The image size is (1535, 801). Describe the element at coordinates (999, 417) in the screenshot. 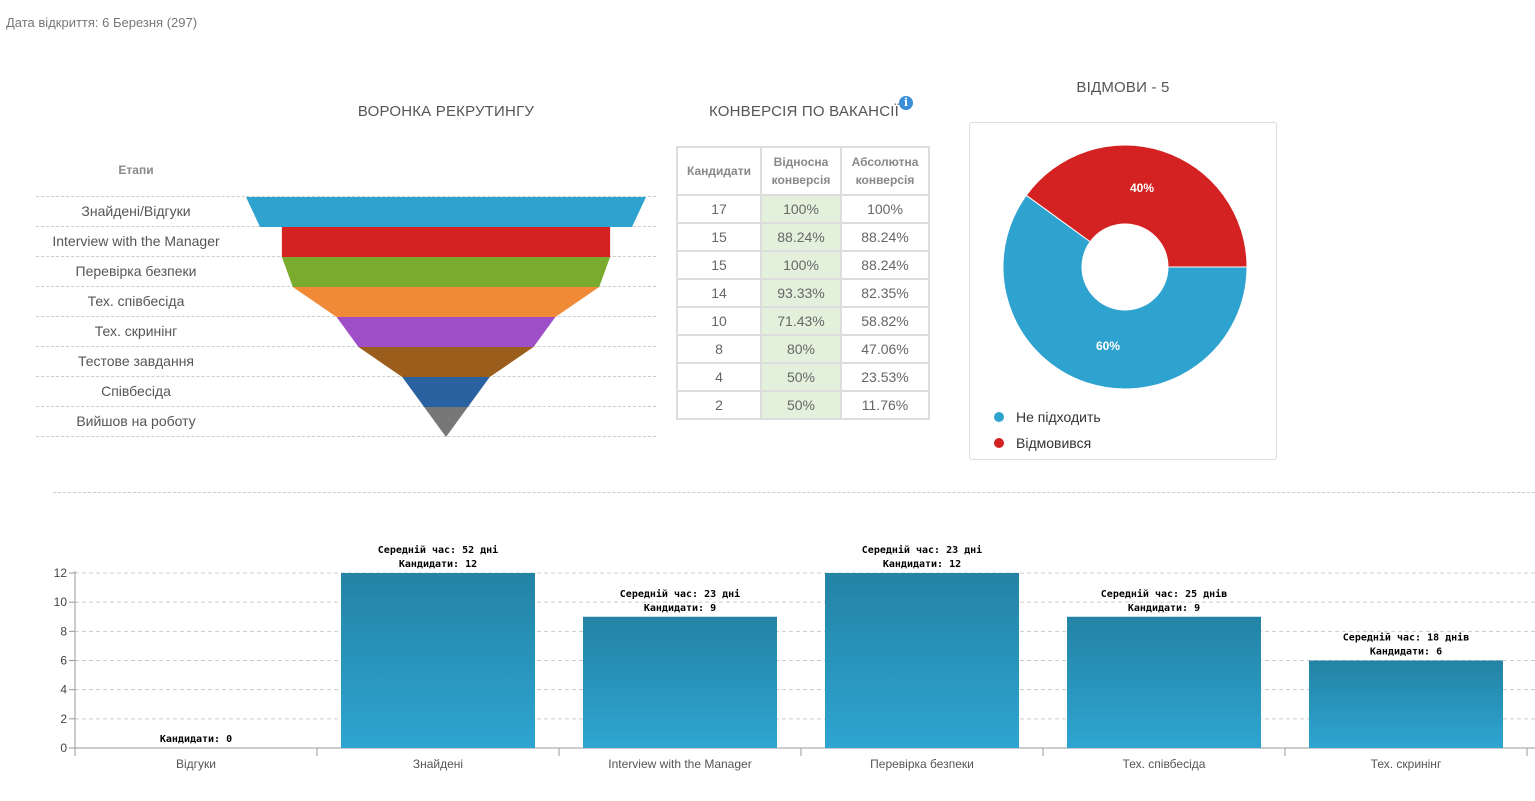

I see `legend-dot-blue` at that location.